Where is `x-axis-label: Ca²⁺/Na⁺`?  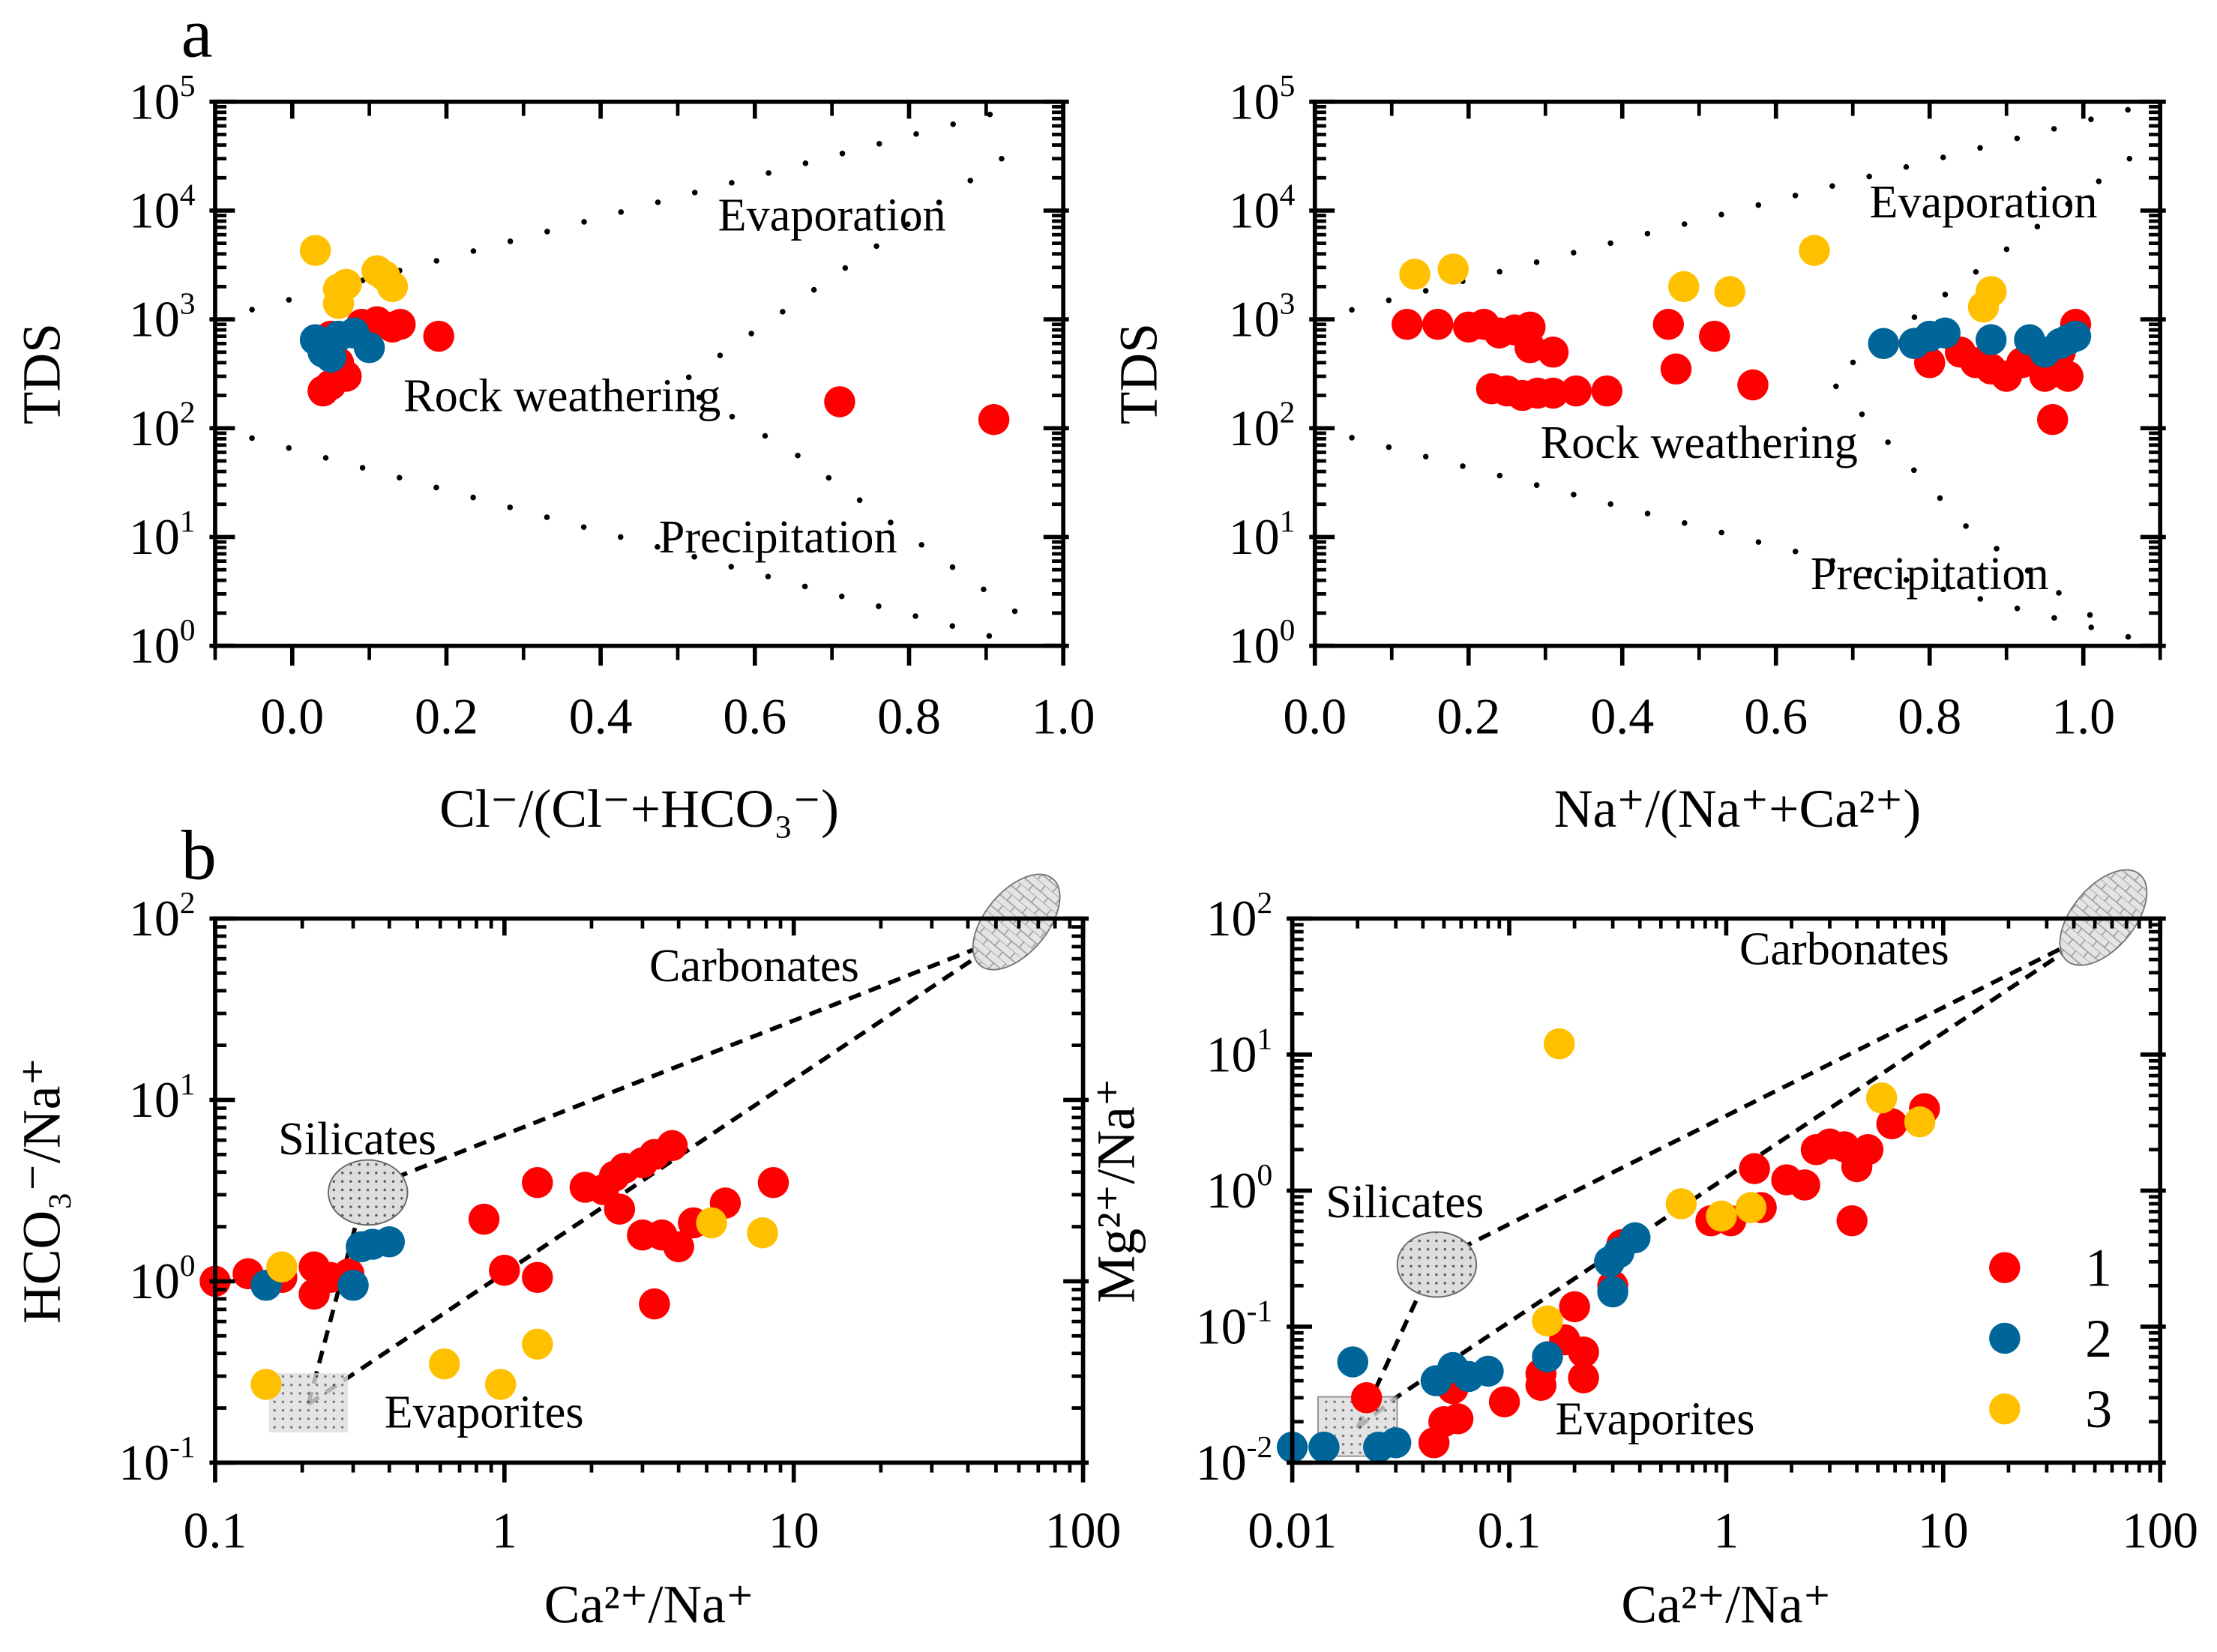
x-axis-label: Ca²⁺/Na⁺ is located at coordinates (649, 1604).